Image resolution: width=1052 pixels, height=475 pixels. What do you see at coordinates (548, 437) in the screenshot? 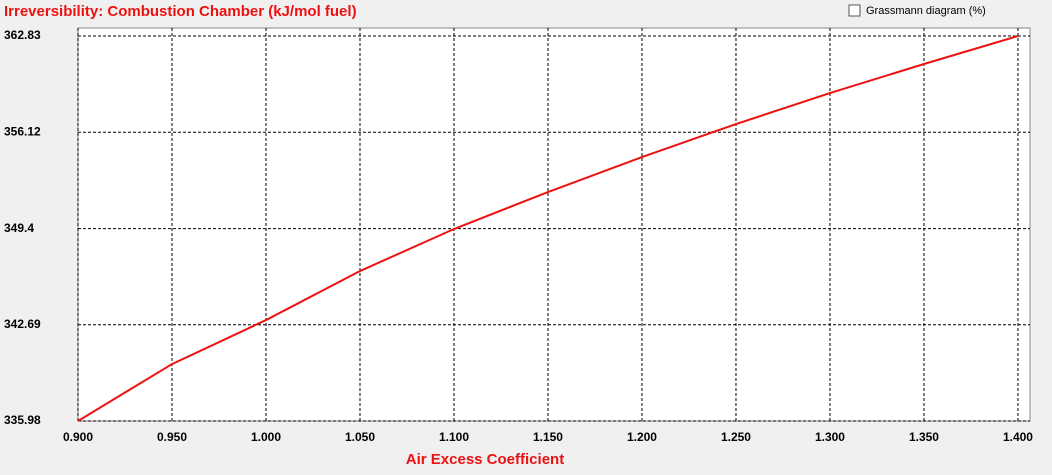
I see `x-tick-label: 1.150` at bounding box center [548, 437].